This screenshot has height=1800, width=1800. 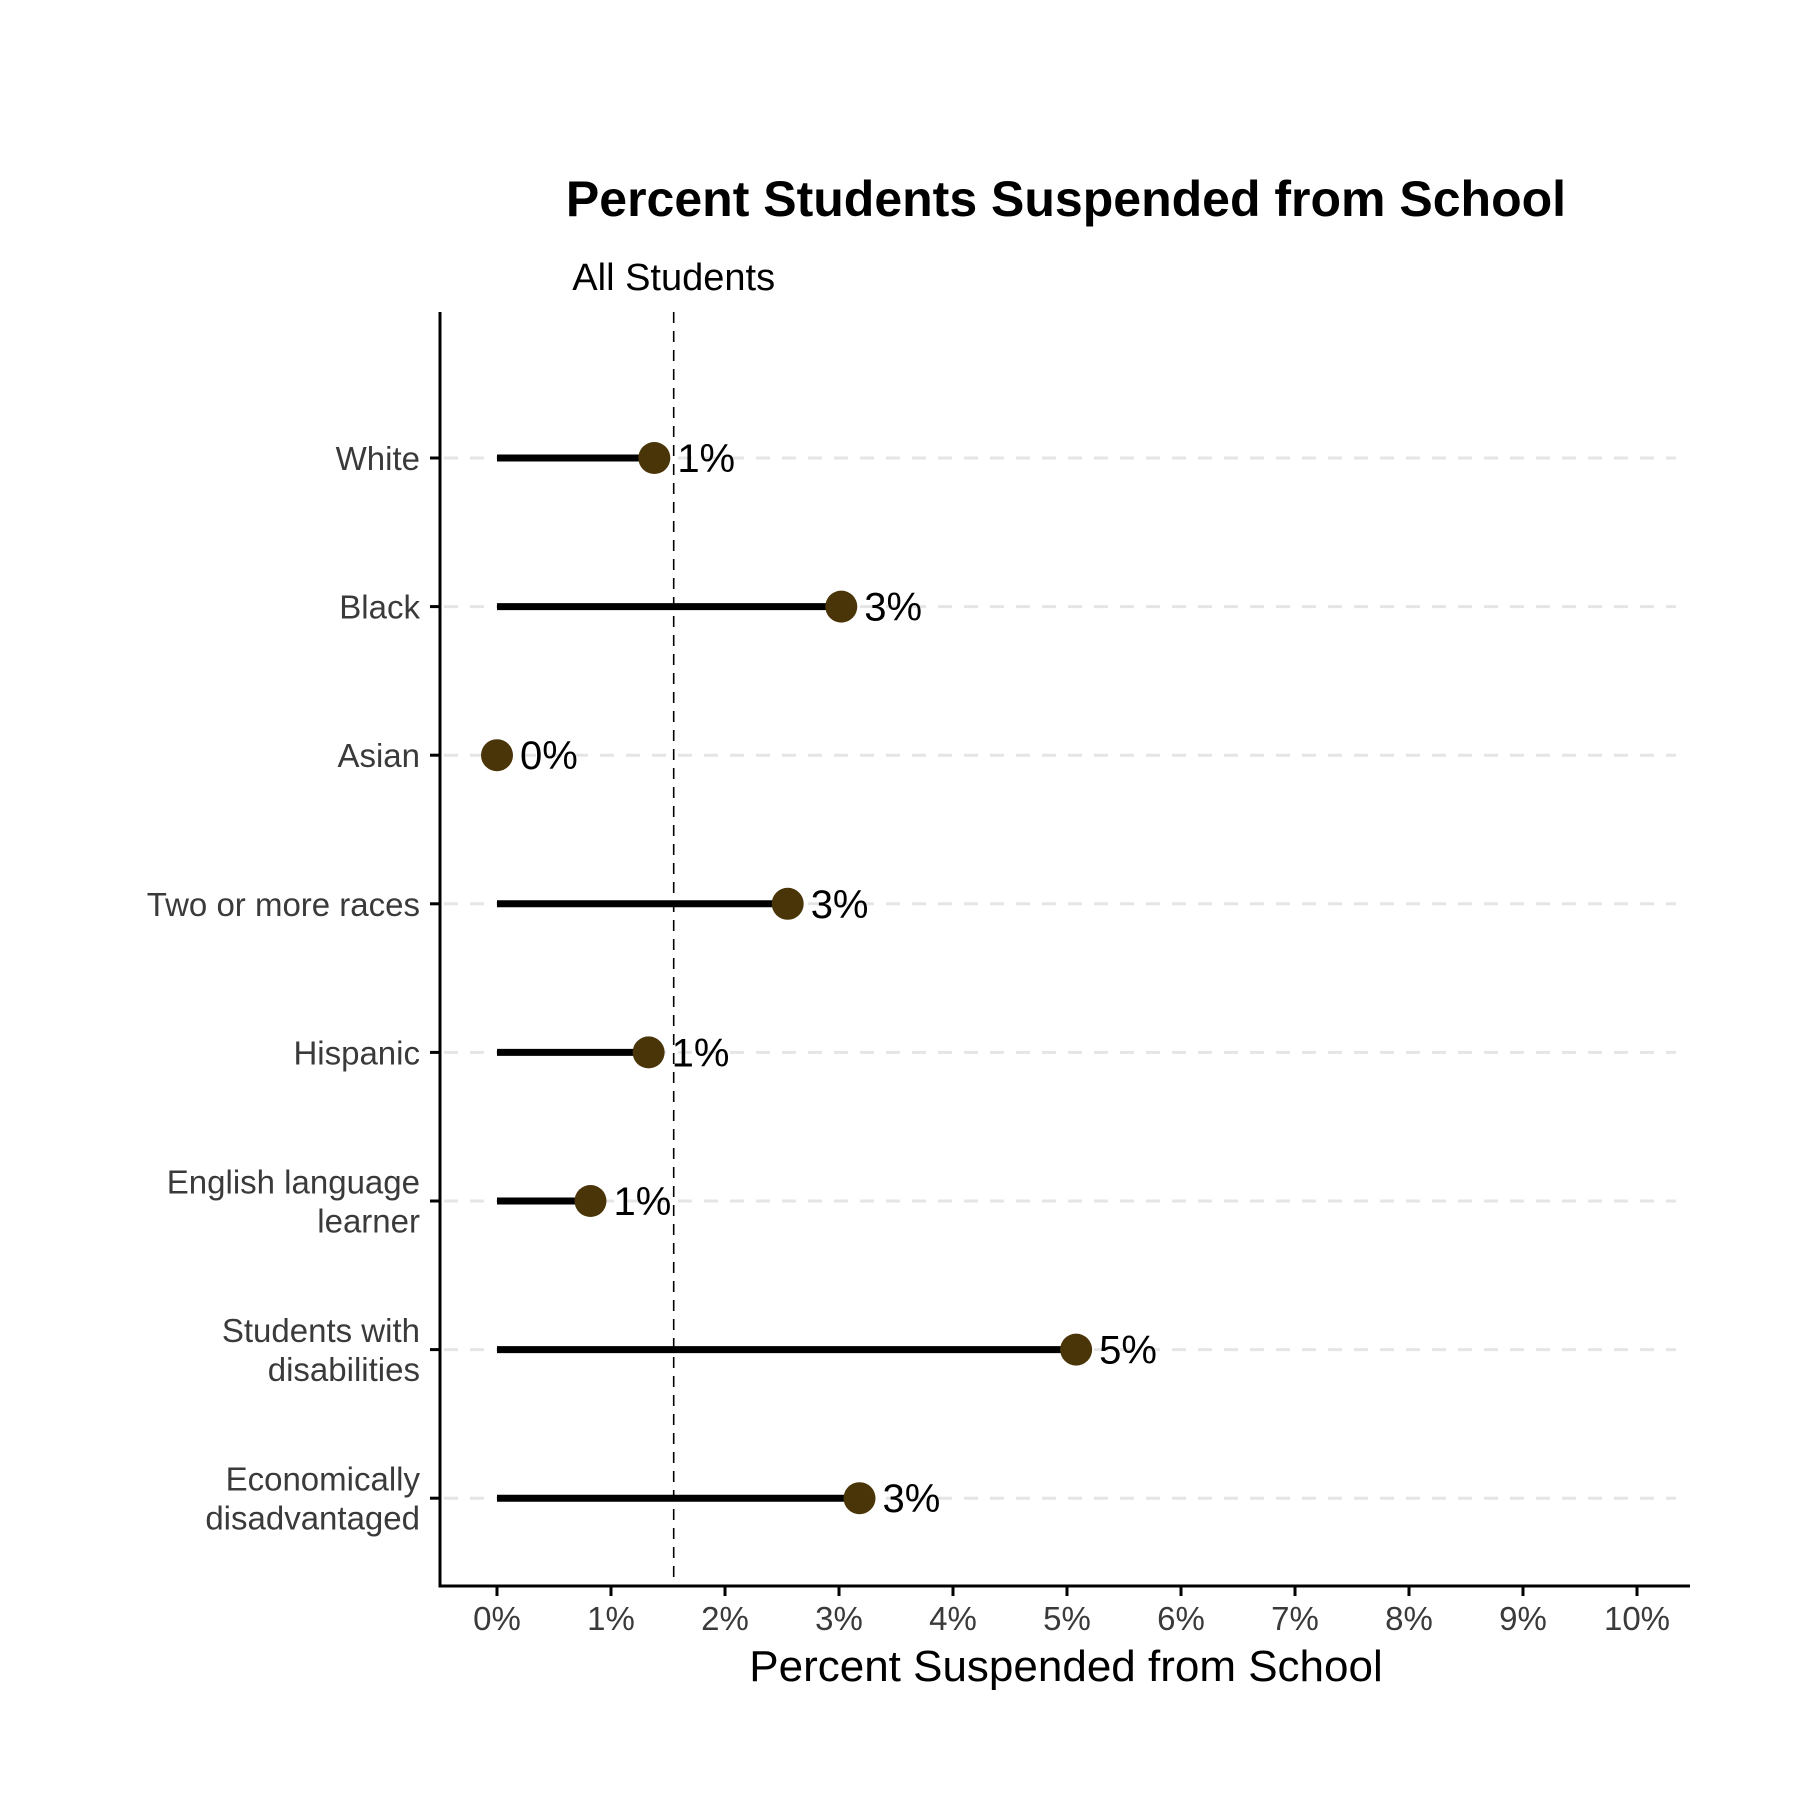 I want to click on value-label: 5%, so click(x=1128, y=1351).